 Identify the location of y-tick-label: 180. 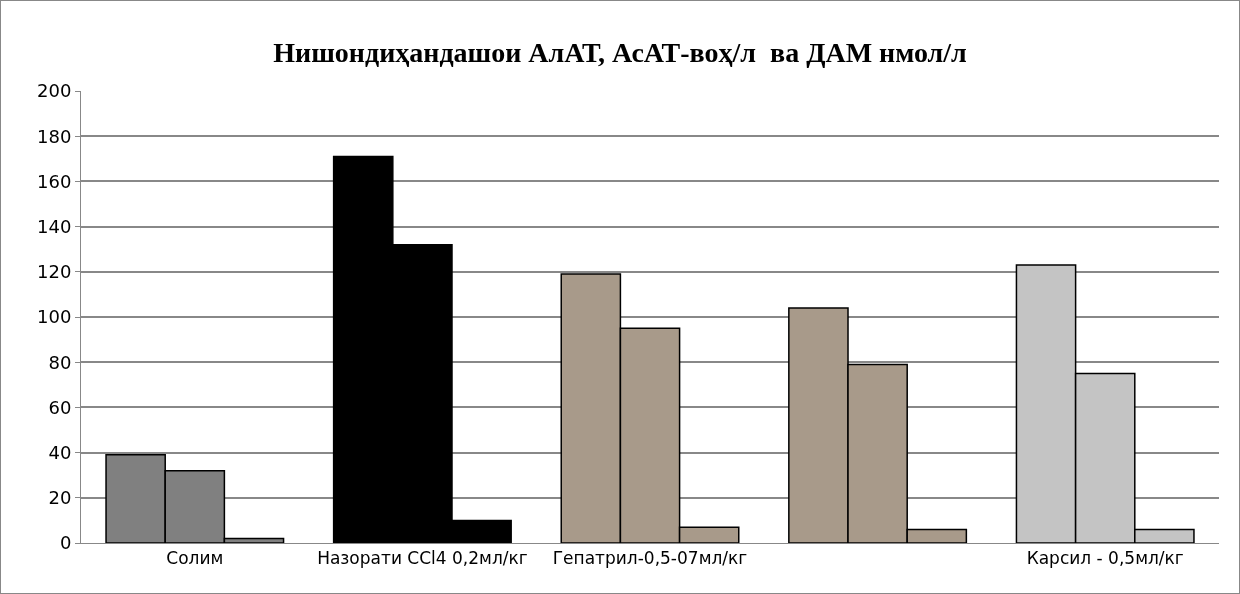
(54, 136).